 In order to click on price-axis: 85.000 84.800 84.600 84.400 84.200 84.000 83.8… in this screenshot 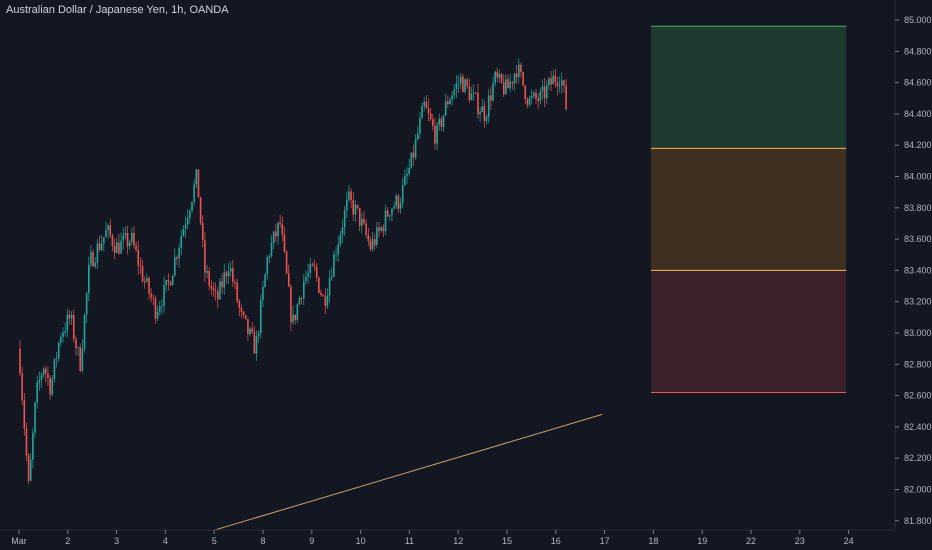, I will do `click(913, 275)`.